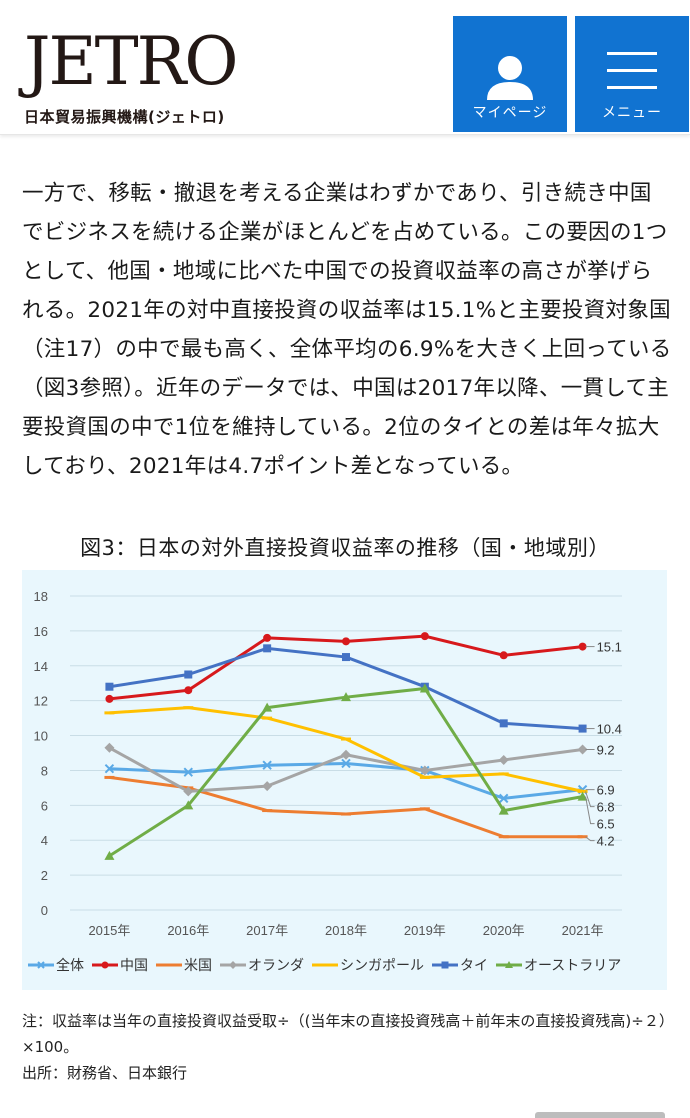 The image size is (690, 1118). I want to click on x-tick-label: 2020年, so click(504, 930).